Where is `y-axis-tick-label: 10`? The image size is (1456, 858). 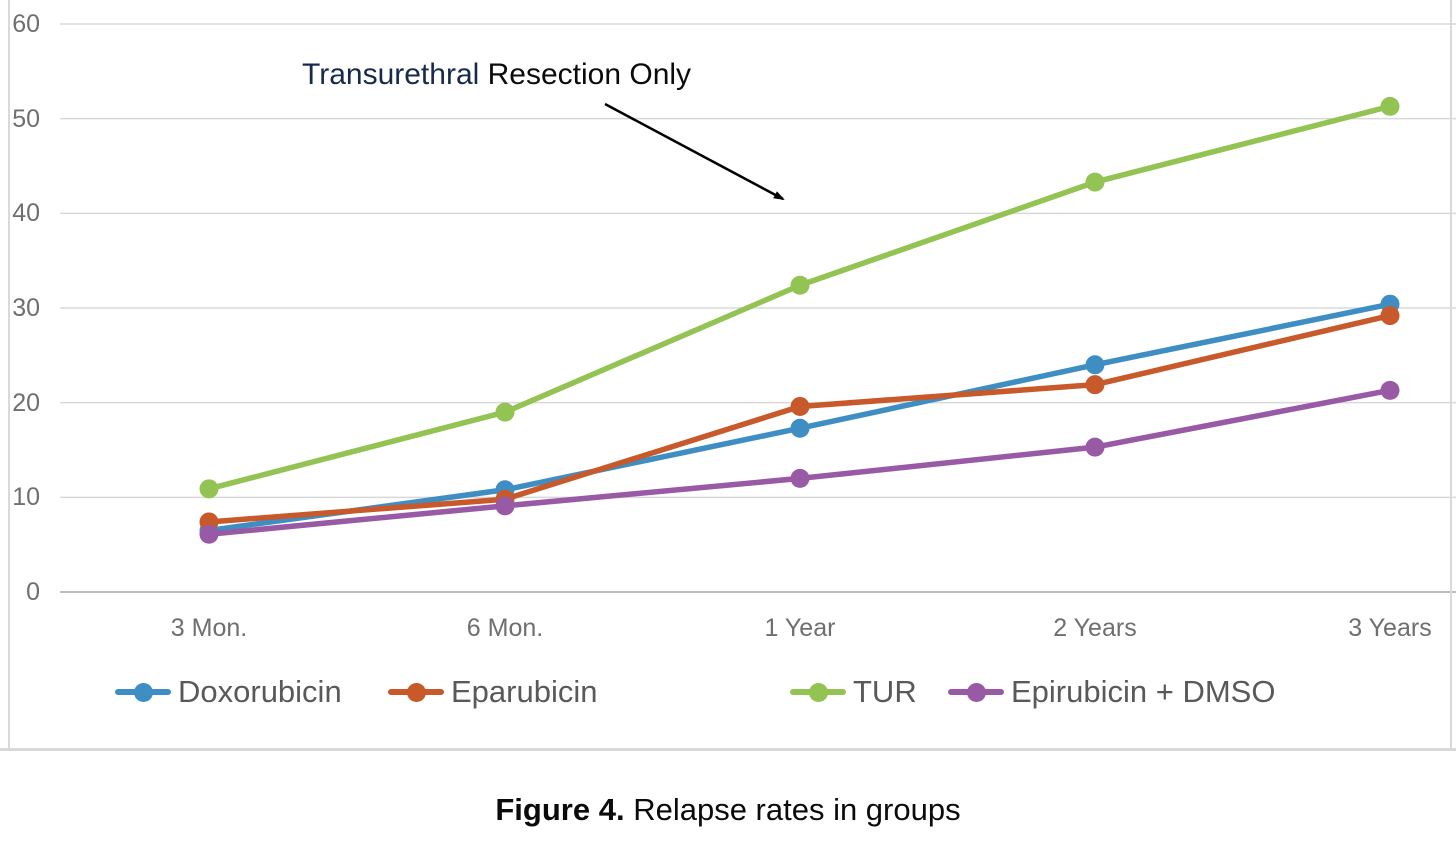 y-axis-tick-label: 10 is located at coordinates (26, 497).